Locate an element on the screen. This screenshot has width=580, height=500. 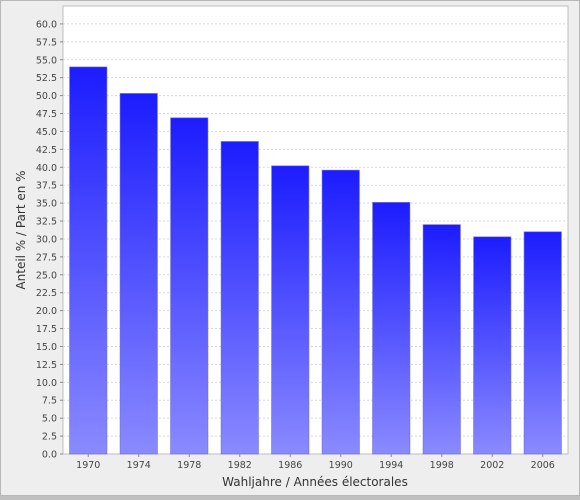
y-tick-label: 55.0 is located at coordinates (46, 60).